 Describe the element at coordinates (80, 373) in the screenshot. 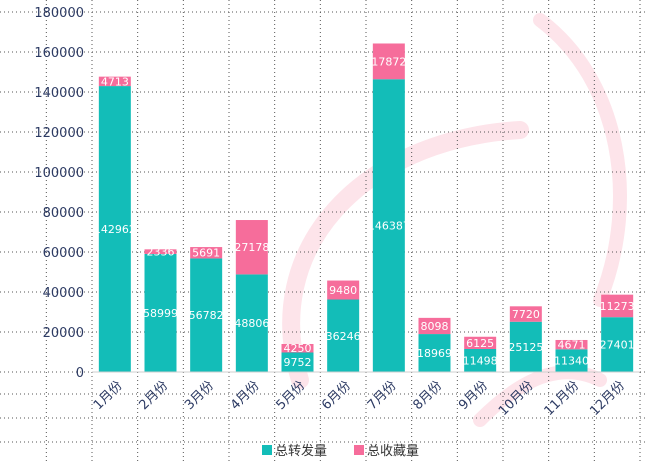

I see `y-tick-label: 0` at that location.